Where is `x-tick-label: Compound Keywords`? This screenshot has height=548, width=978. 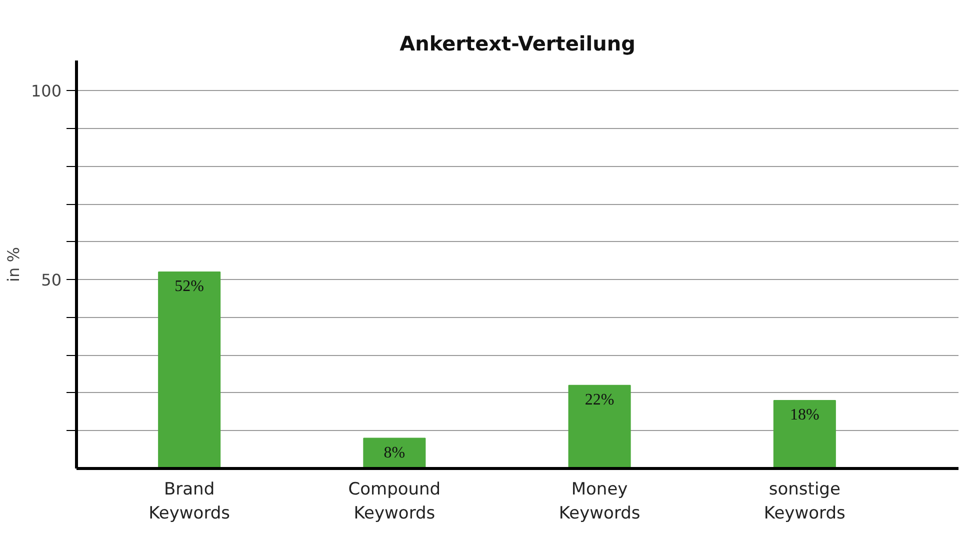 x-tick-label: Compound Keywords is located at coordinates (394, 502).